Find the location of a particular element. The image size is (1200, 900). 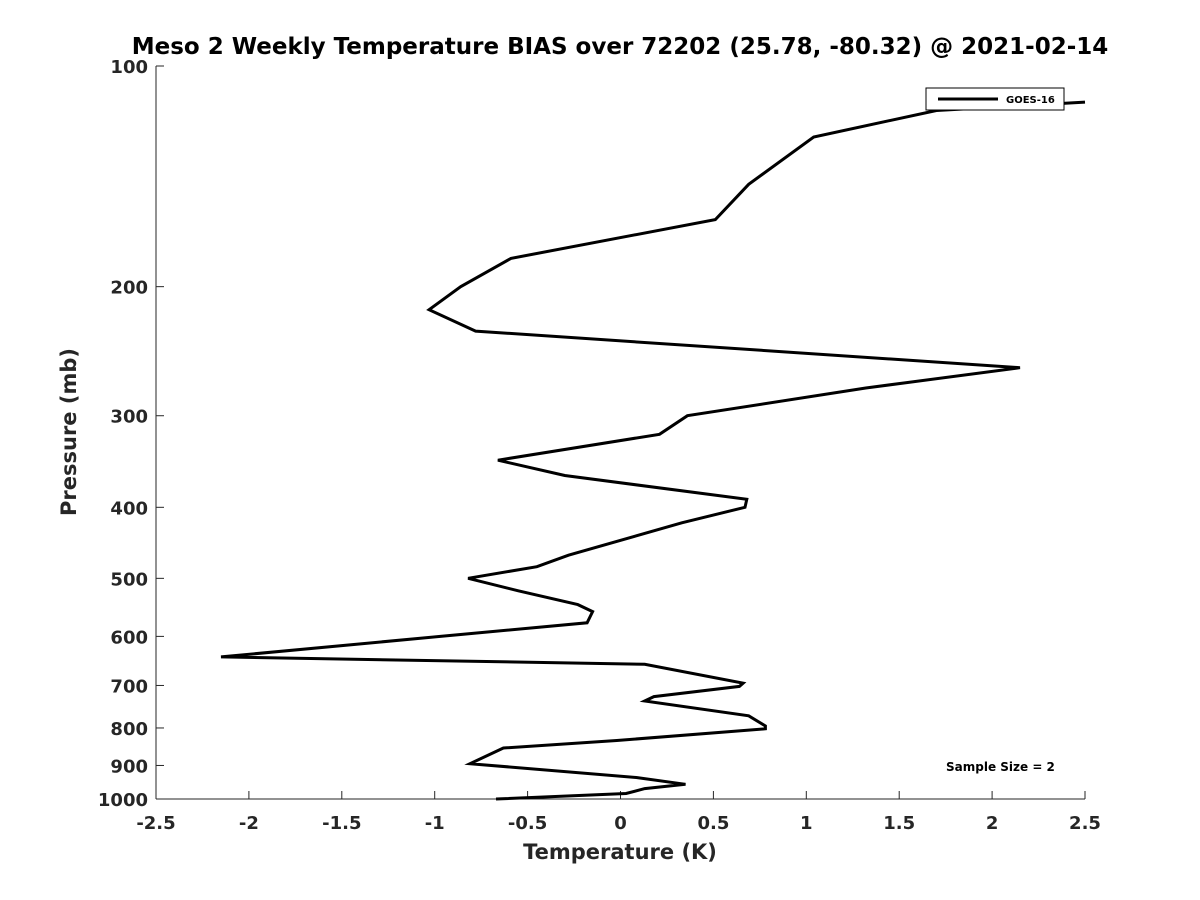

y-tick-label: 100 is located at coordinates (129, 67).